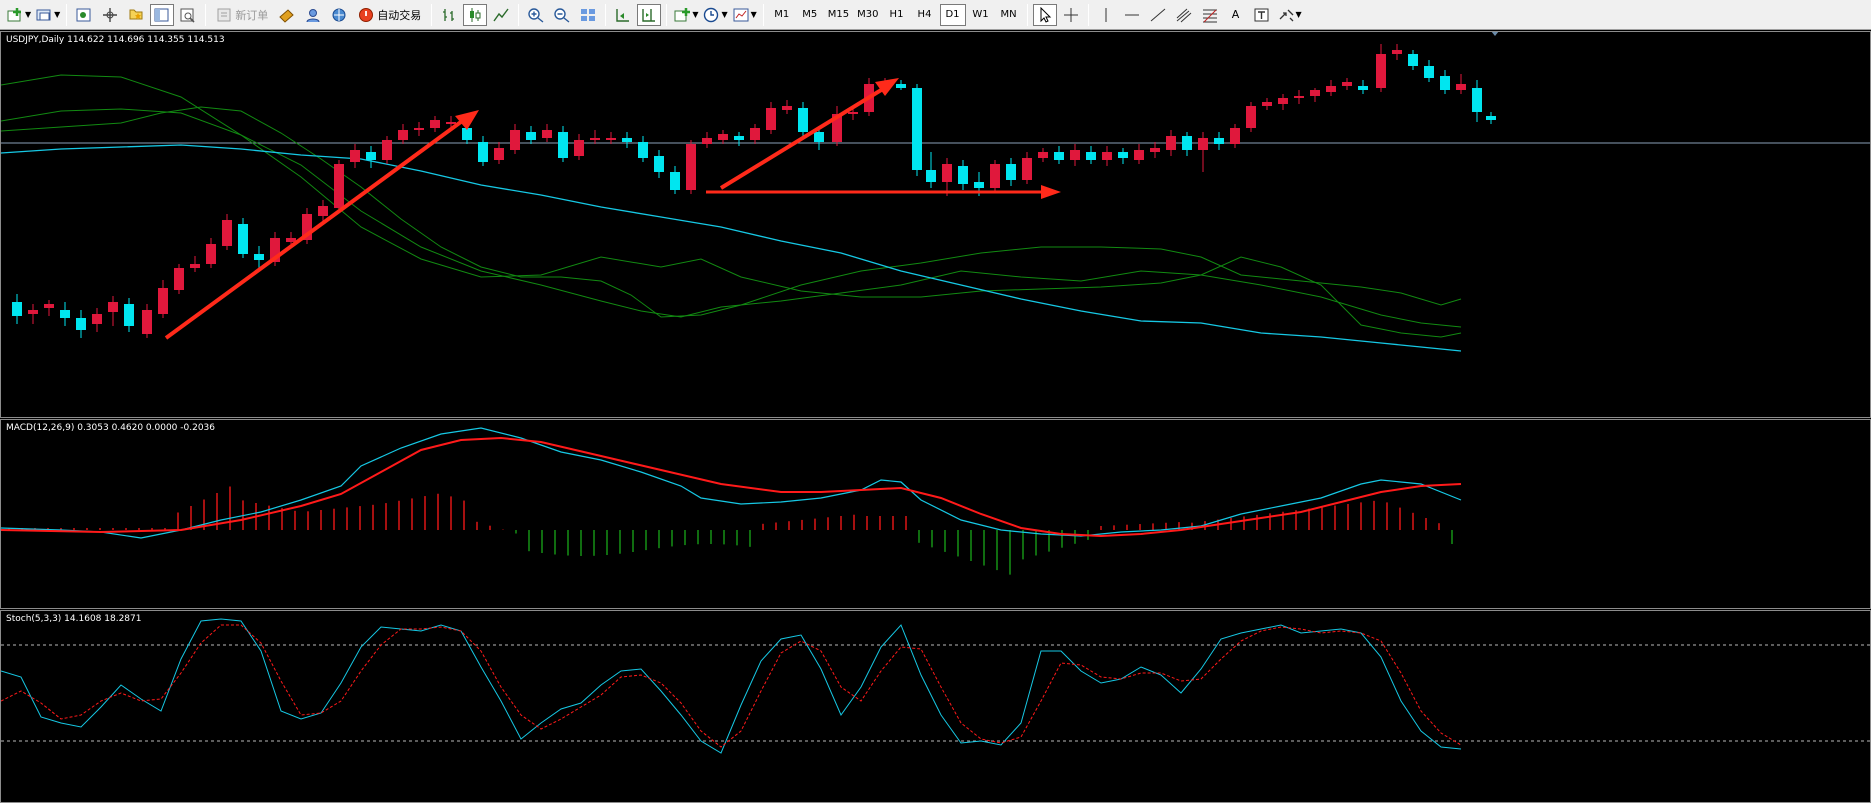 The height and width of the screenshot is (803, 1871). Describe the element at coordinates (449, 15) in the screenshot. I see `bar-chart-icon` at that location.